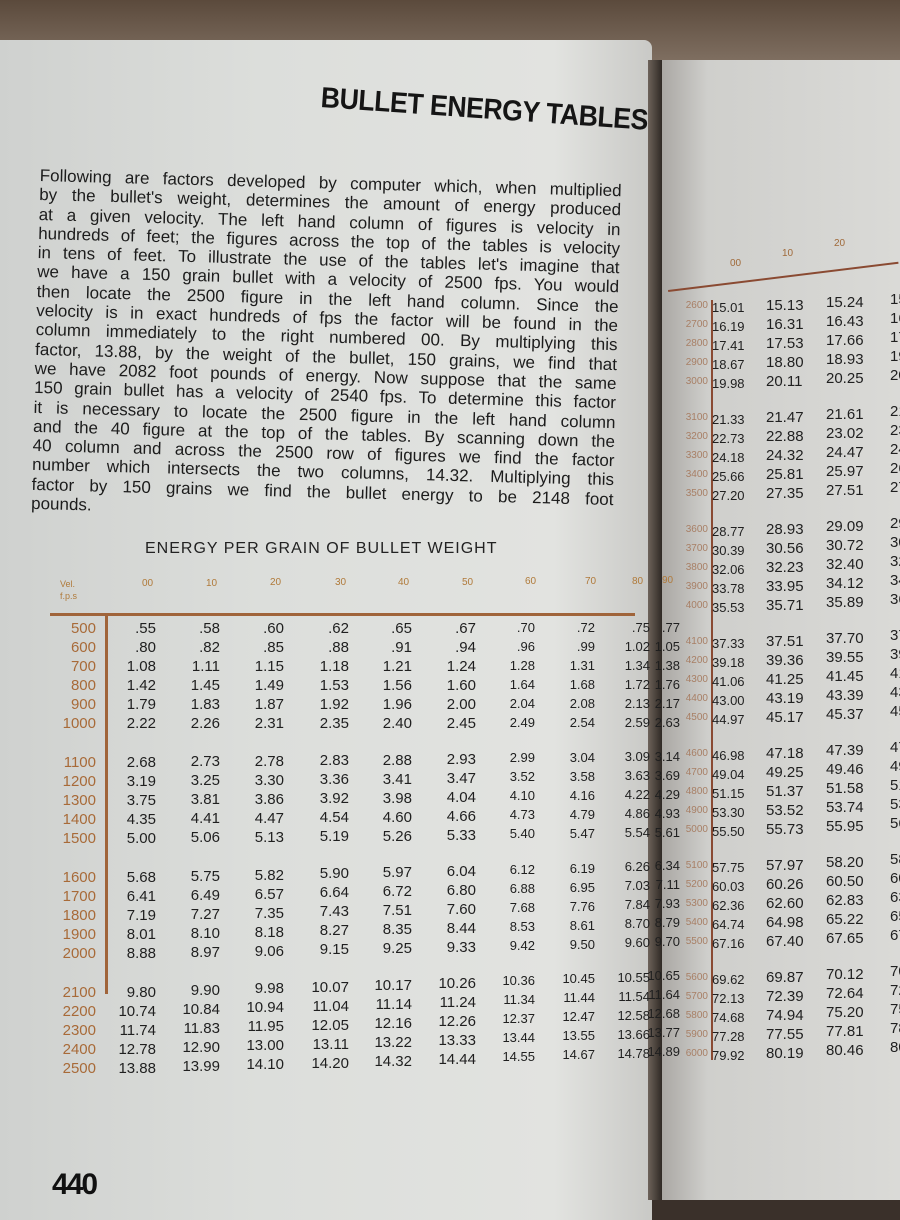  What do you see at coordinates (637, 814) in the screenshot?
I see `factor-cell: 4.86` at bounding box center [637, 814].